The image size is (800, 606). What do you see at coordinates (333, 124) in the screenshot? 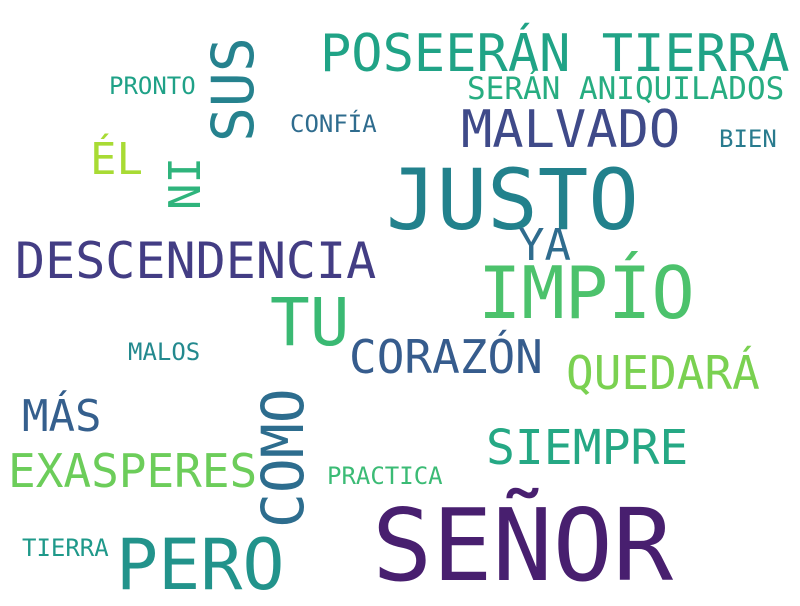
I see `word-confia: CONFÍA` at bounding box center [333, 124].